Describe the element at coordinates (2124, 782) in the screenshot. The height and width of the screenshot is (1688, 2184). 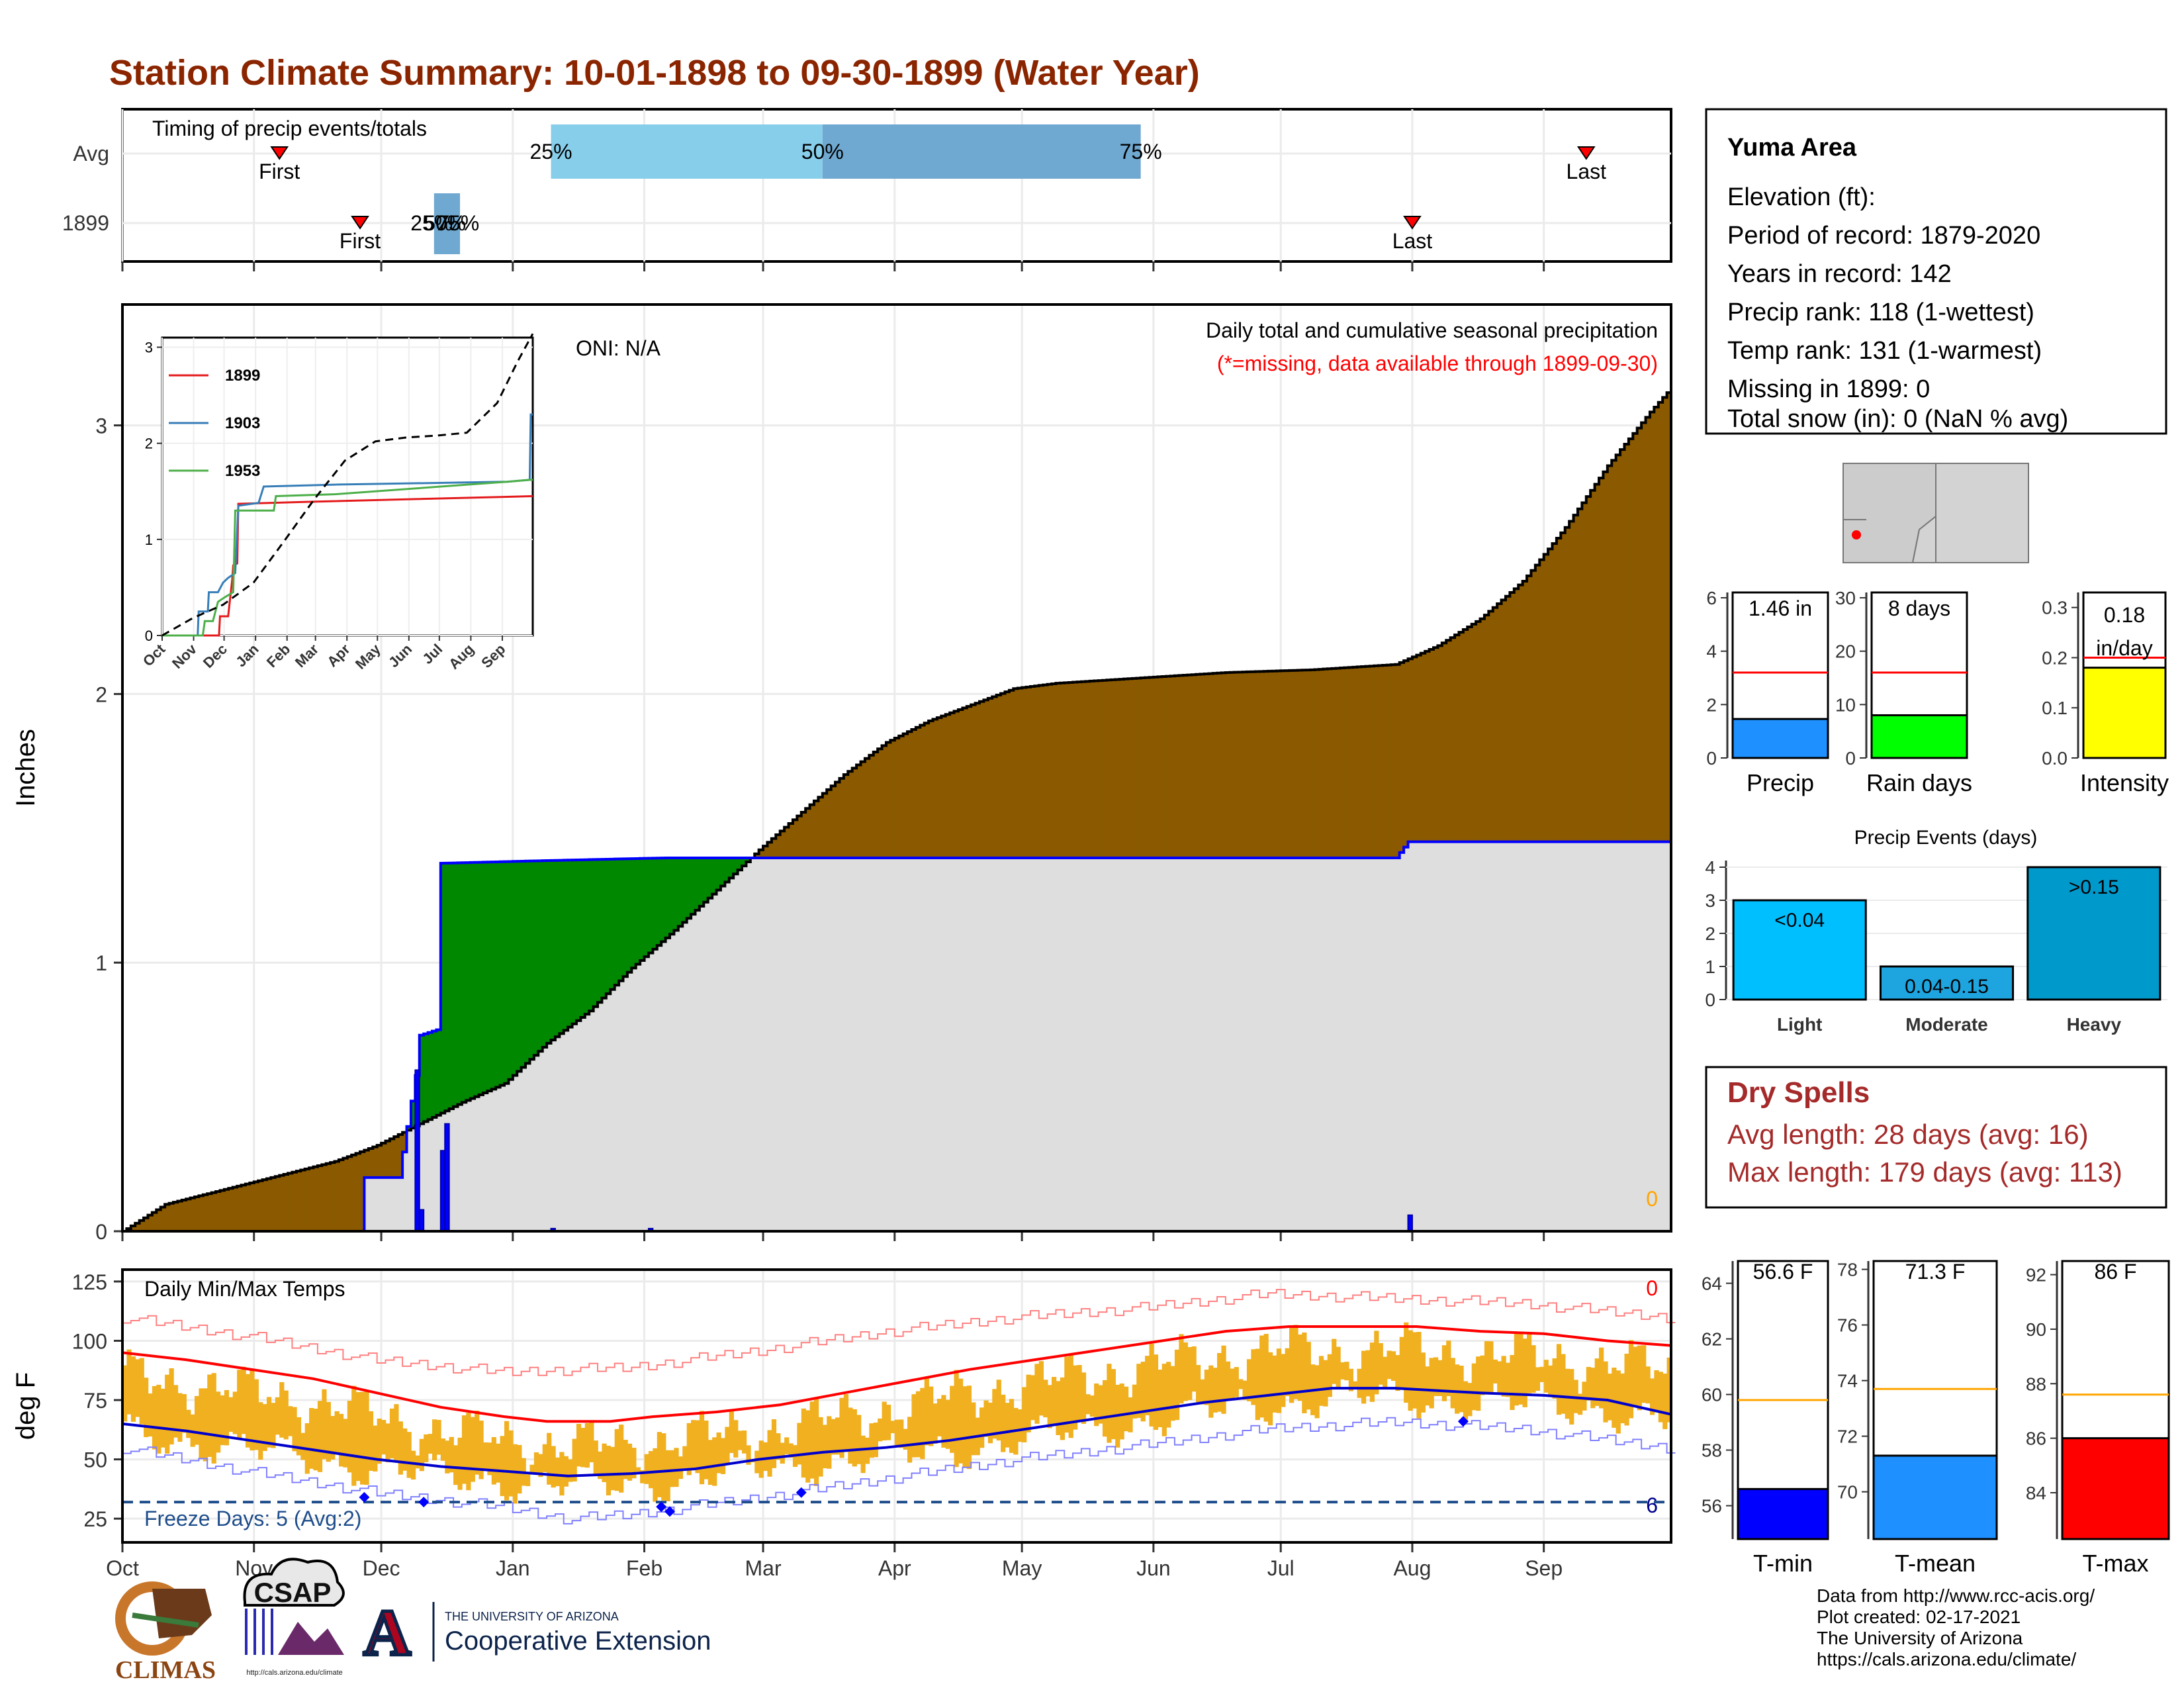
I see `summary-bar-label: Intensity` at that location.